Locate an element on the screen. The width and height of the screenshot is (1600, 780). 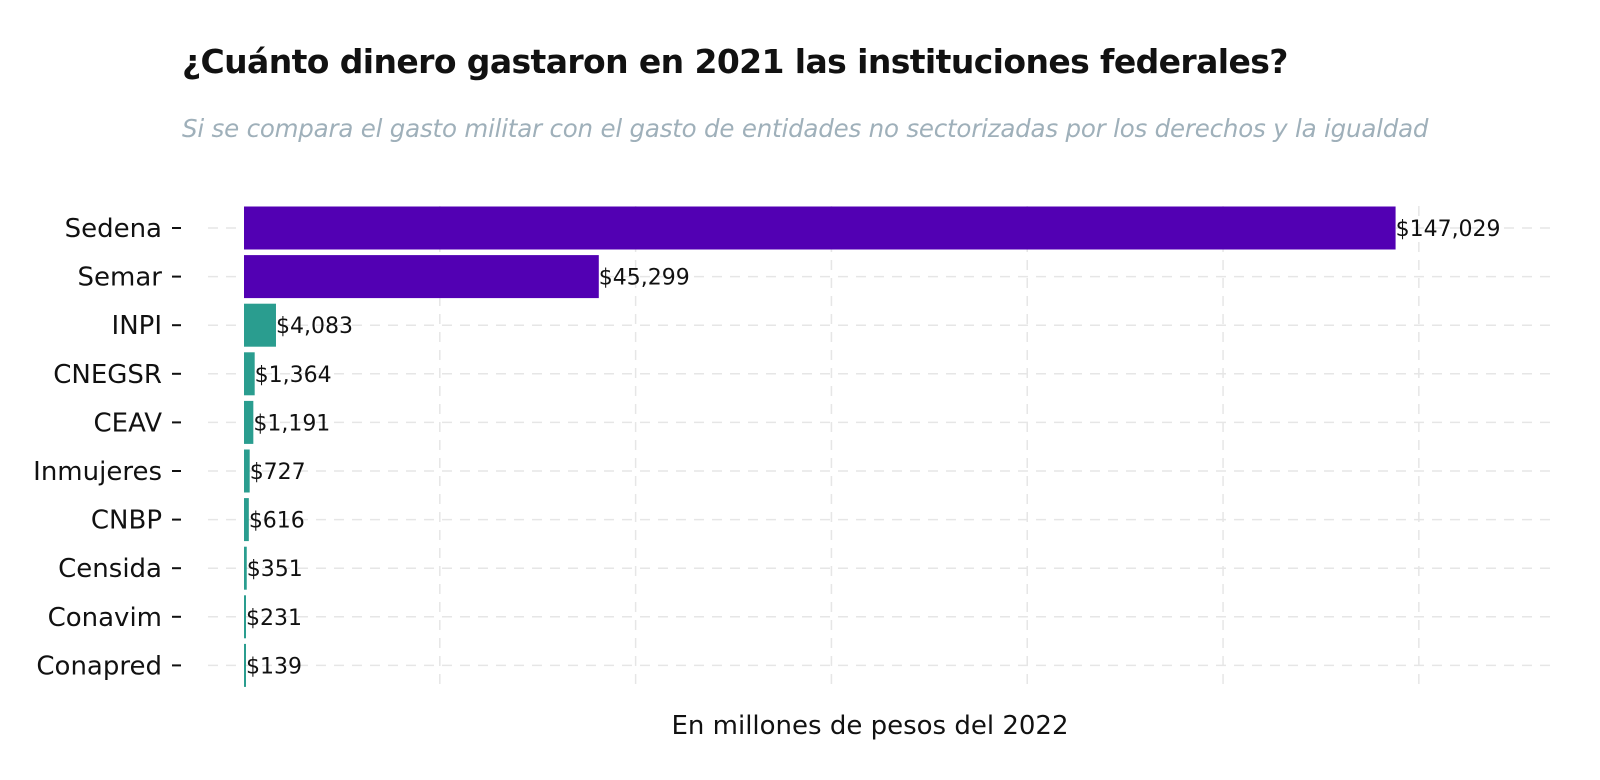
value-label: $727 is located at coordinates (278, 472).